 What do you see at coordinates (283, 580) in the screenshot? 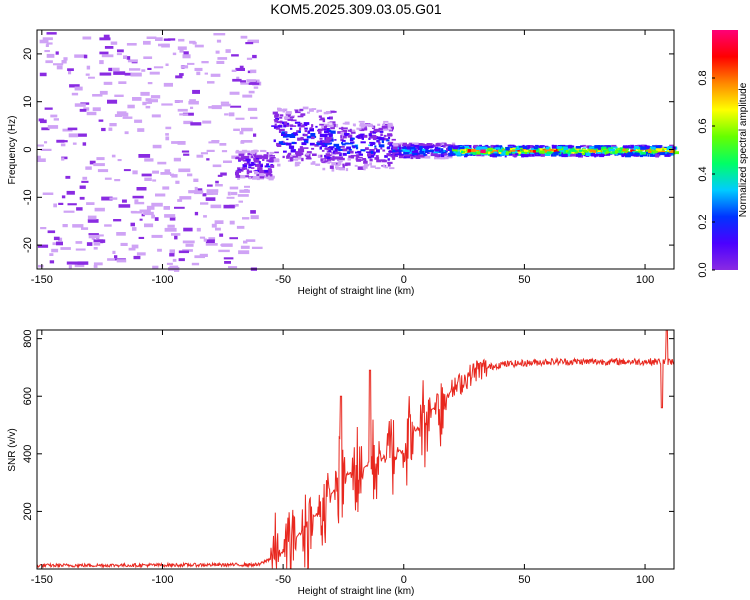
I see `x-tick-label: -50` at bounding box center [283, 580].